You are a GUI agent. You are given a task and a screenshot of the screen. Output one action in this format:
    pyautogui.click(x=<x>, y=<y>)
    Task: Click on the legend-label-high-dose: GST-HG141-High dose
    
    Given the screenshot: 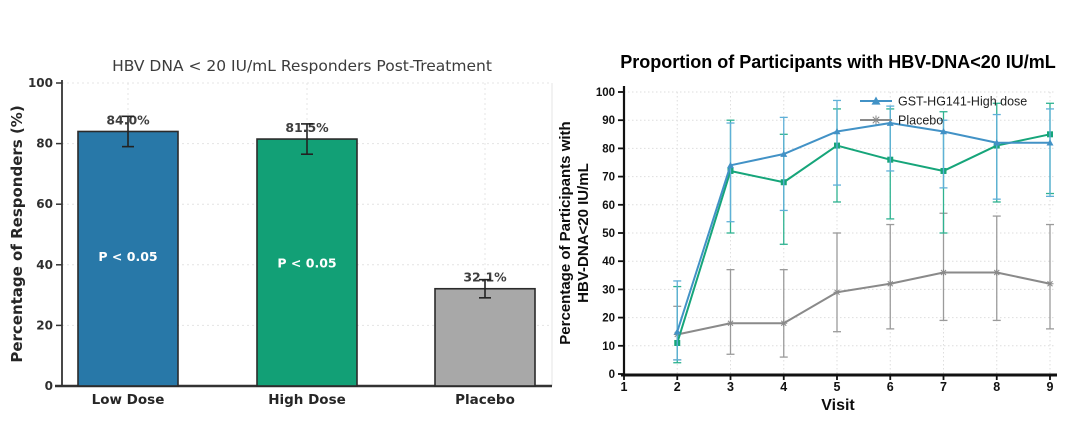 What is the action you would take?
    pyautogui.click(x=962, y=102)
    